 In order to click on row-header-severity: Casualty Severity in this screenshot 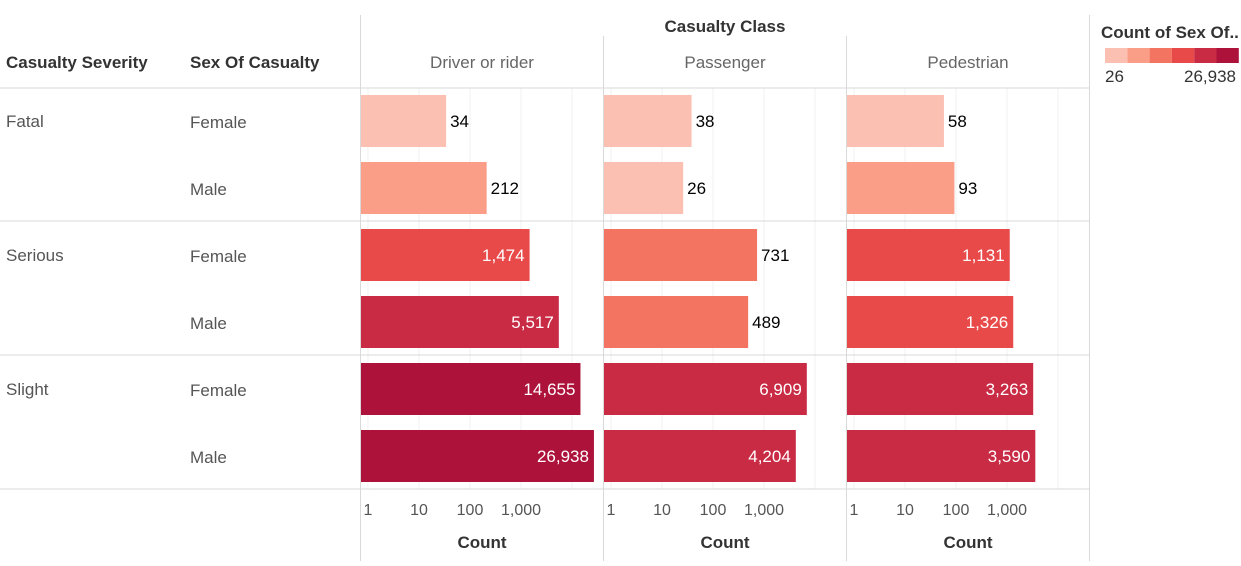, I will do `click(77, 62)`.